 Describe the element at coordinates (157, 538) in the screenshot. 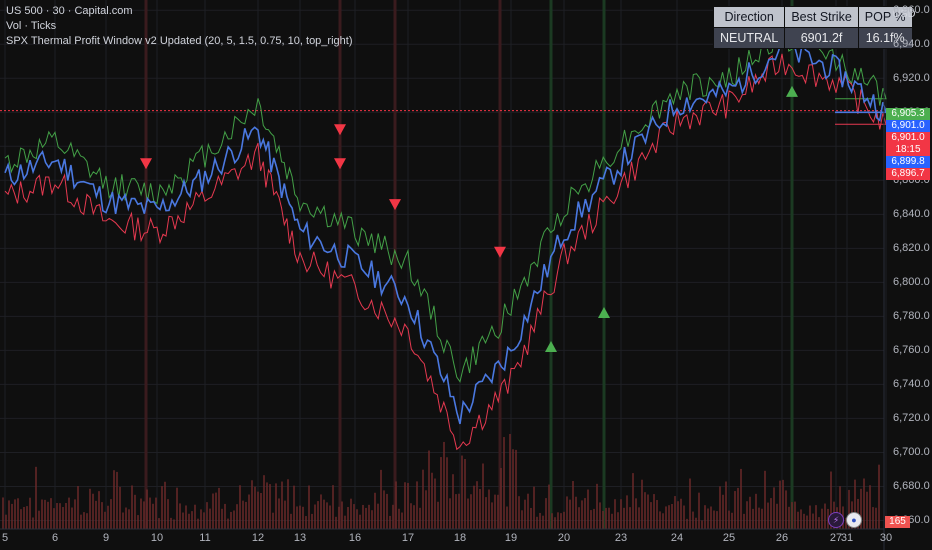

I see `x-tick-label: 10` at that location.